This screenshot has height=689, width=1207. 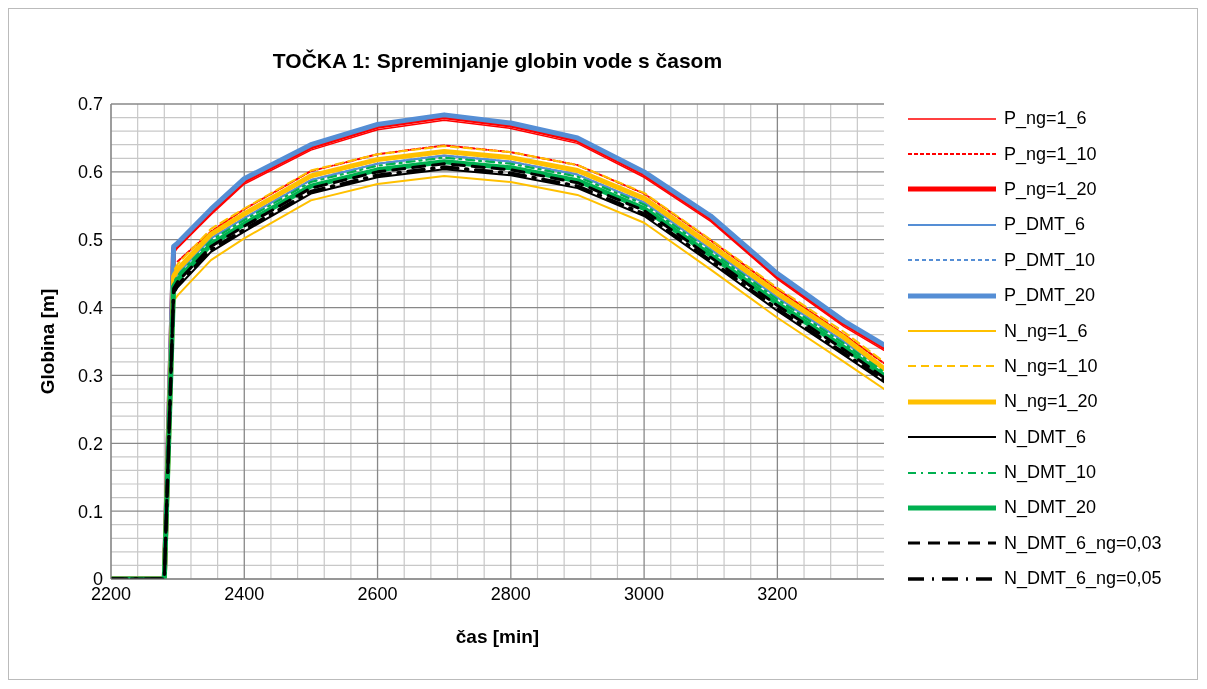 What do you see at coordinates (377, 593) in the screenshot?
I see `x-tick-label: 2600` at bounding box center [377, 593].